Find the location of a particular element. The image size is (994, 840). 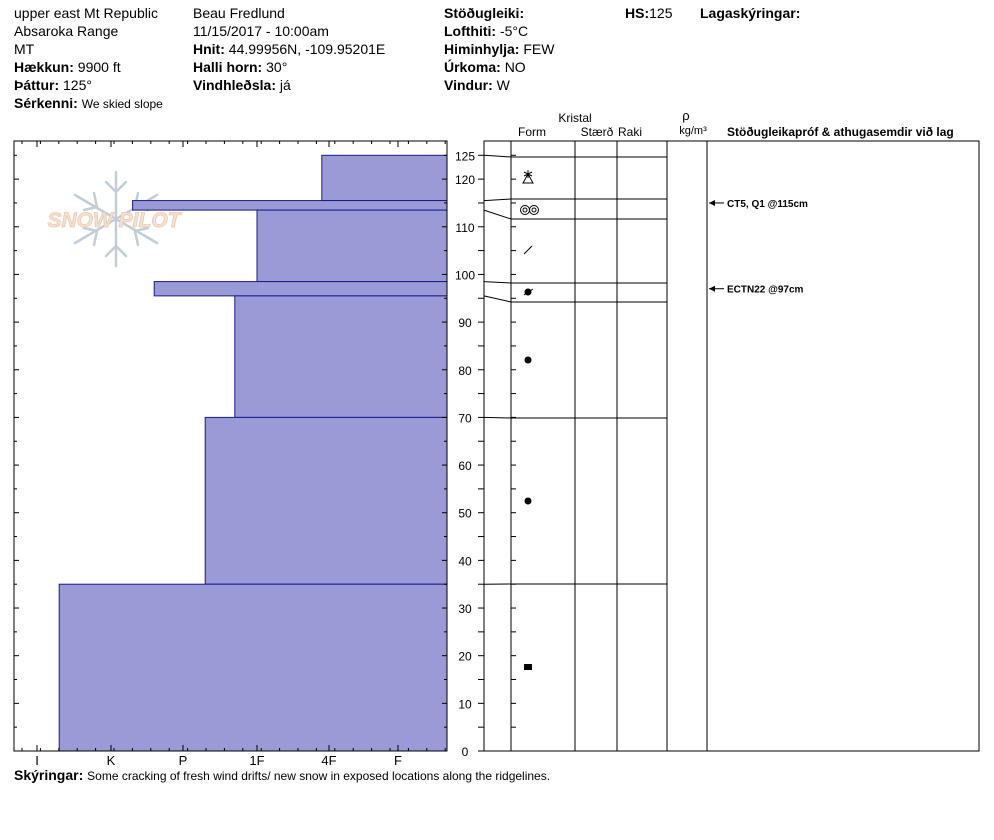

precip-label: Úrkoma: is located at coordinates (472, 67).